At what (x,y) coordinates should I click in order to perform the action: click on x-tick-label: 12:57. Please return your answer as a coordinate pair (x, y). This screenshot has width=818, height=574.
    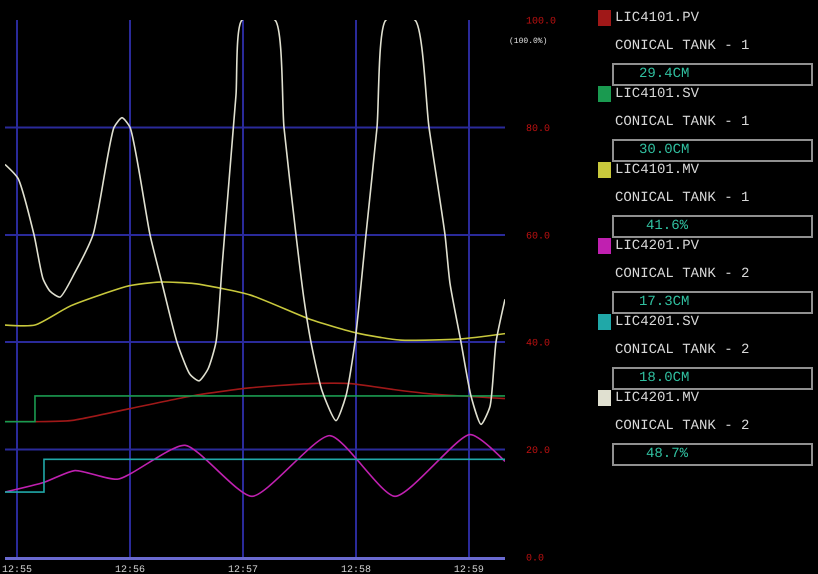
    Looking at the image, I should click on (243, 569).